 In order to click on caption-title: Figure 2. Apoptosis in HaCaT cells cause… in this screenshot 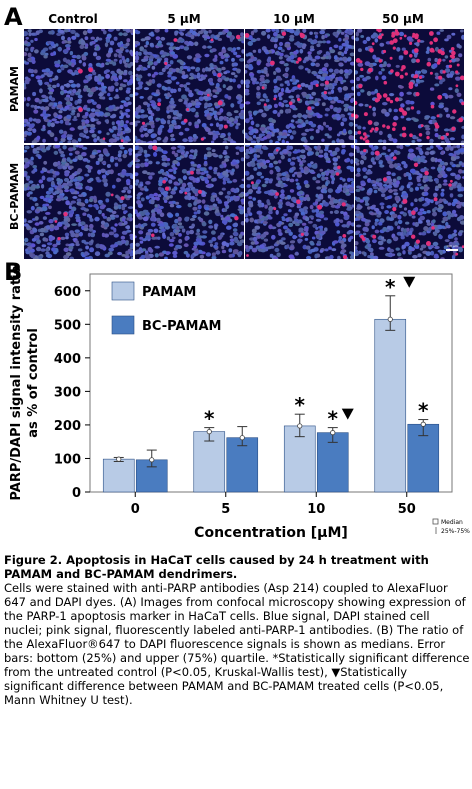, I will do `click(216, 567)`.